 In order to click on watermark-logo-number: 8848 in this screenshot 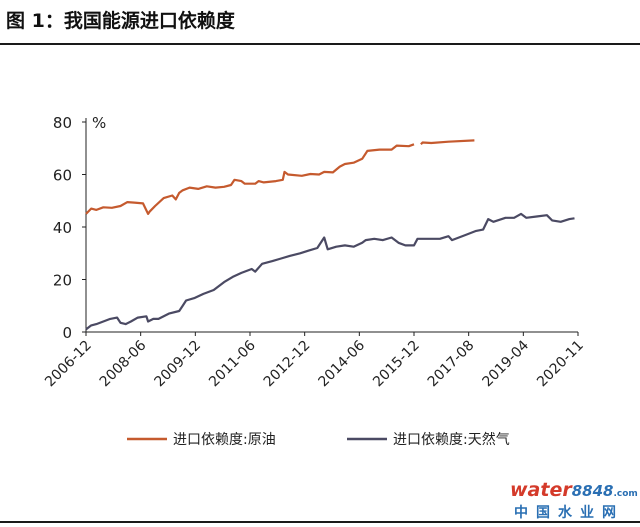, I will do `click(592, 491)`.